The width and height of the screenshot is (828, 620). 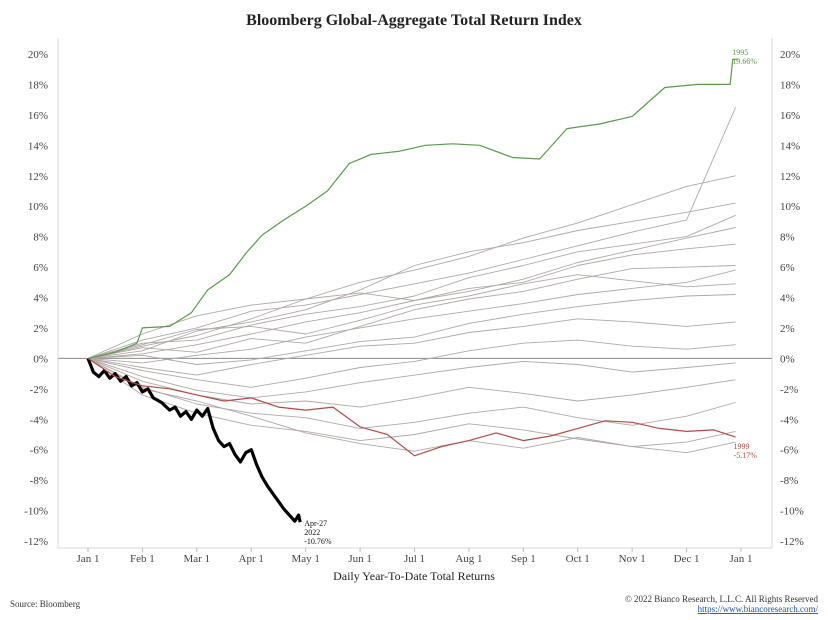 I want to click on y-tick-label-left: -10%, so click(x=36, y=512).